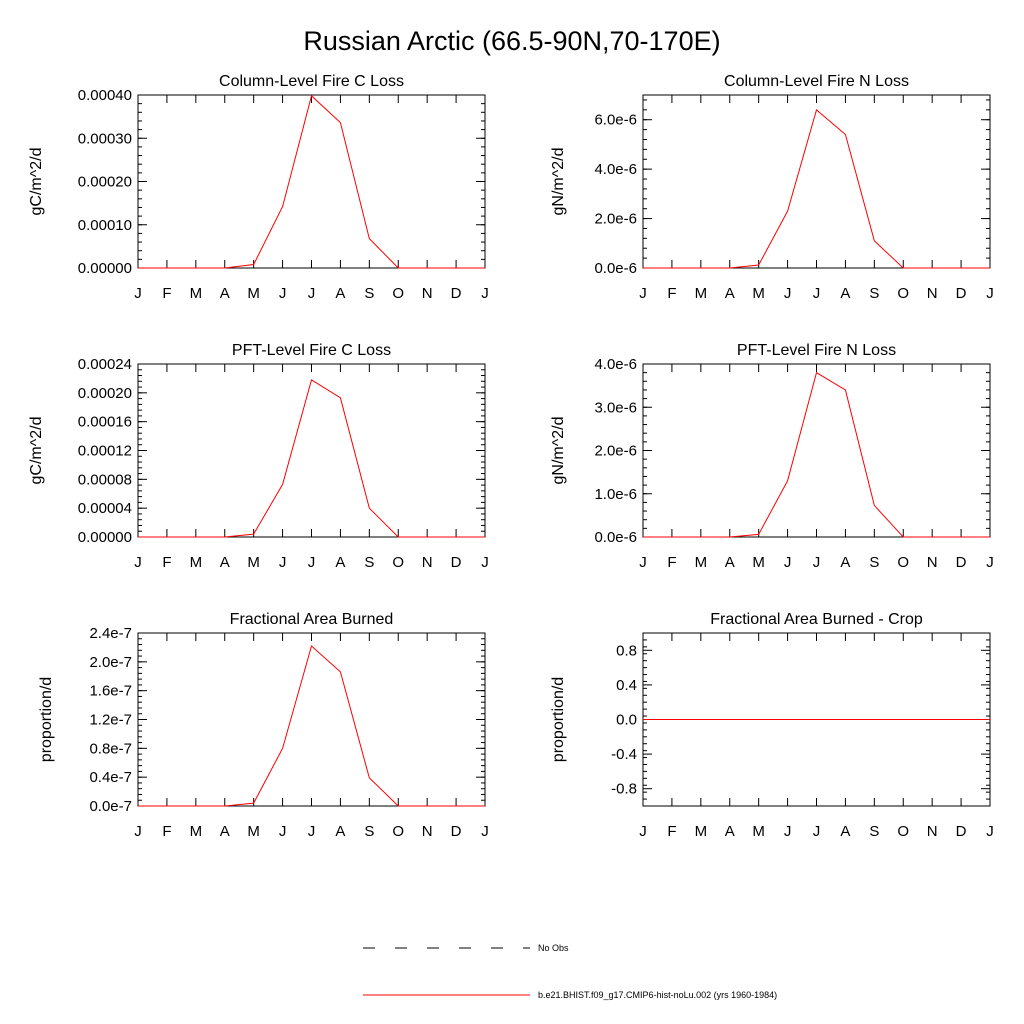 The height and width of the screenshot is (1024, 1024). What do you see at coordinates (615, 169) in the screenshot?
I see `y-tick-label: 4.0e-6` at bounding box center [615, 169].